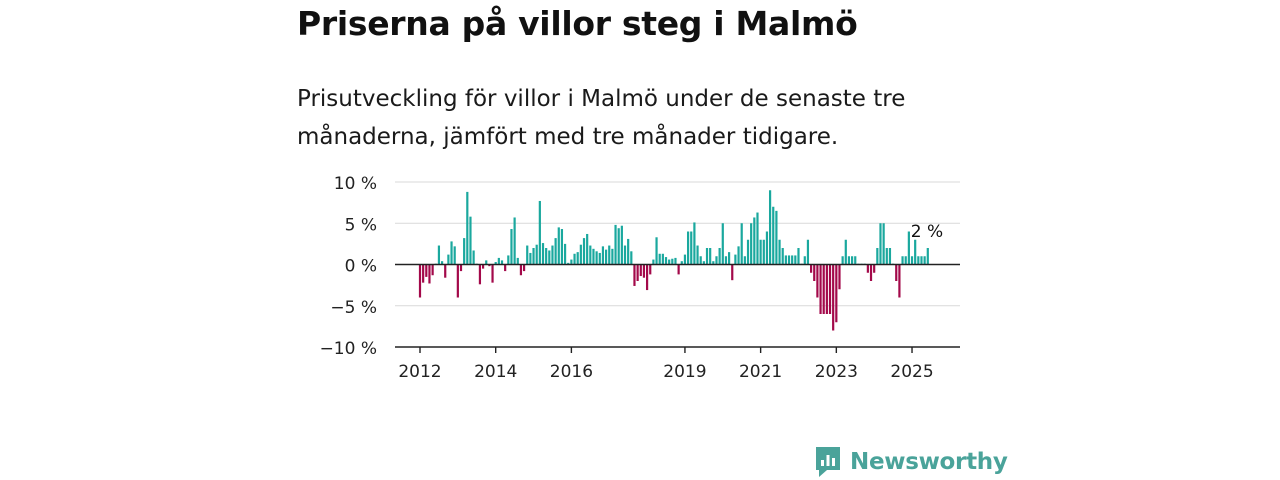 The image size is (1280, 480). I want to click on y-tick-label: −10 %, so click(348, 349).